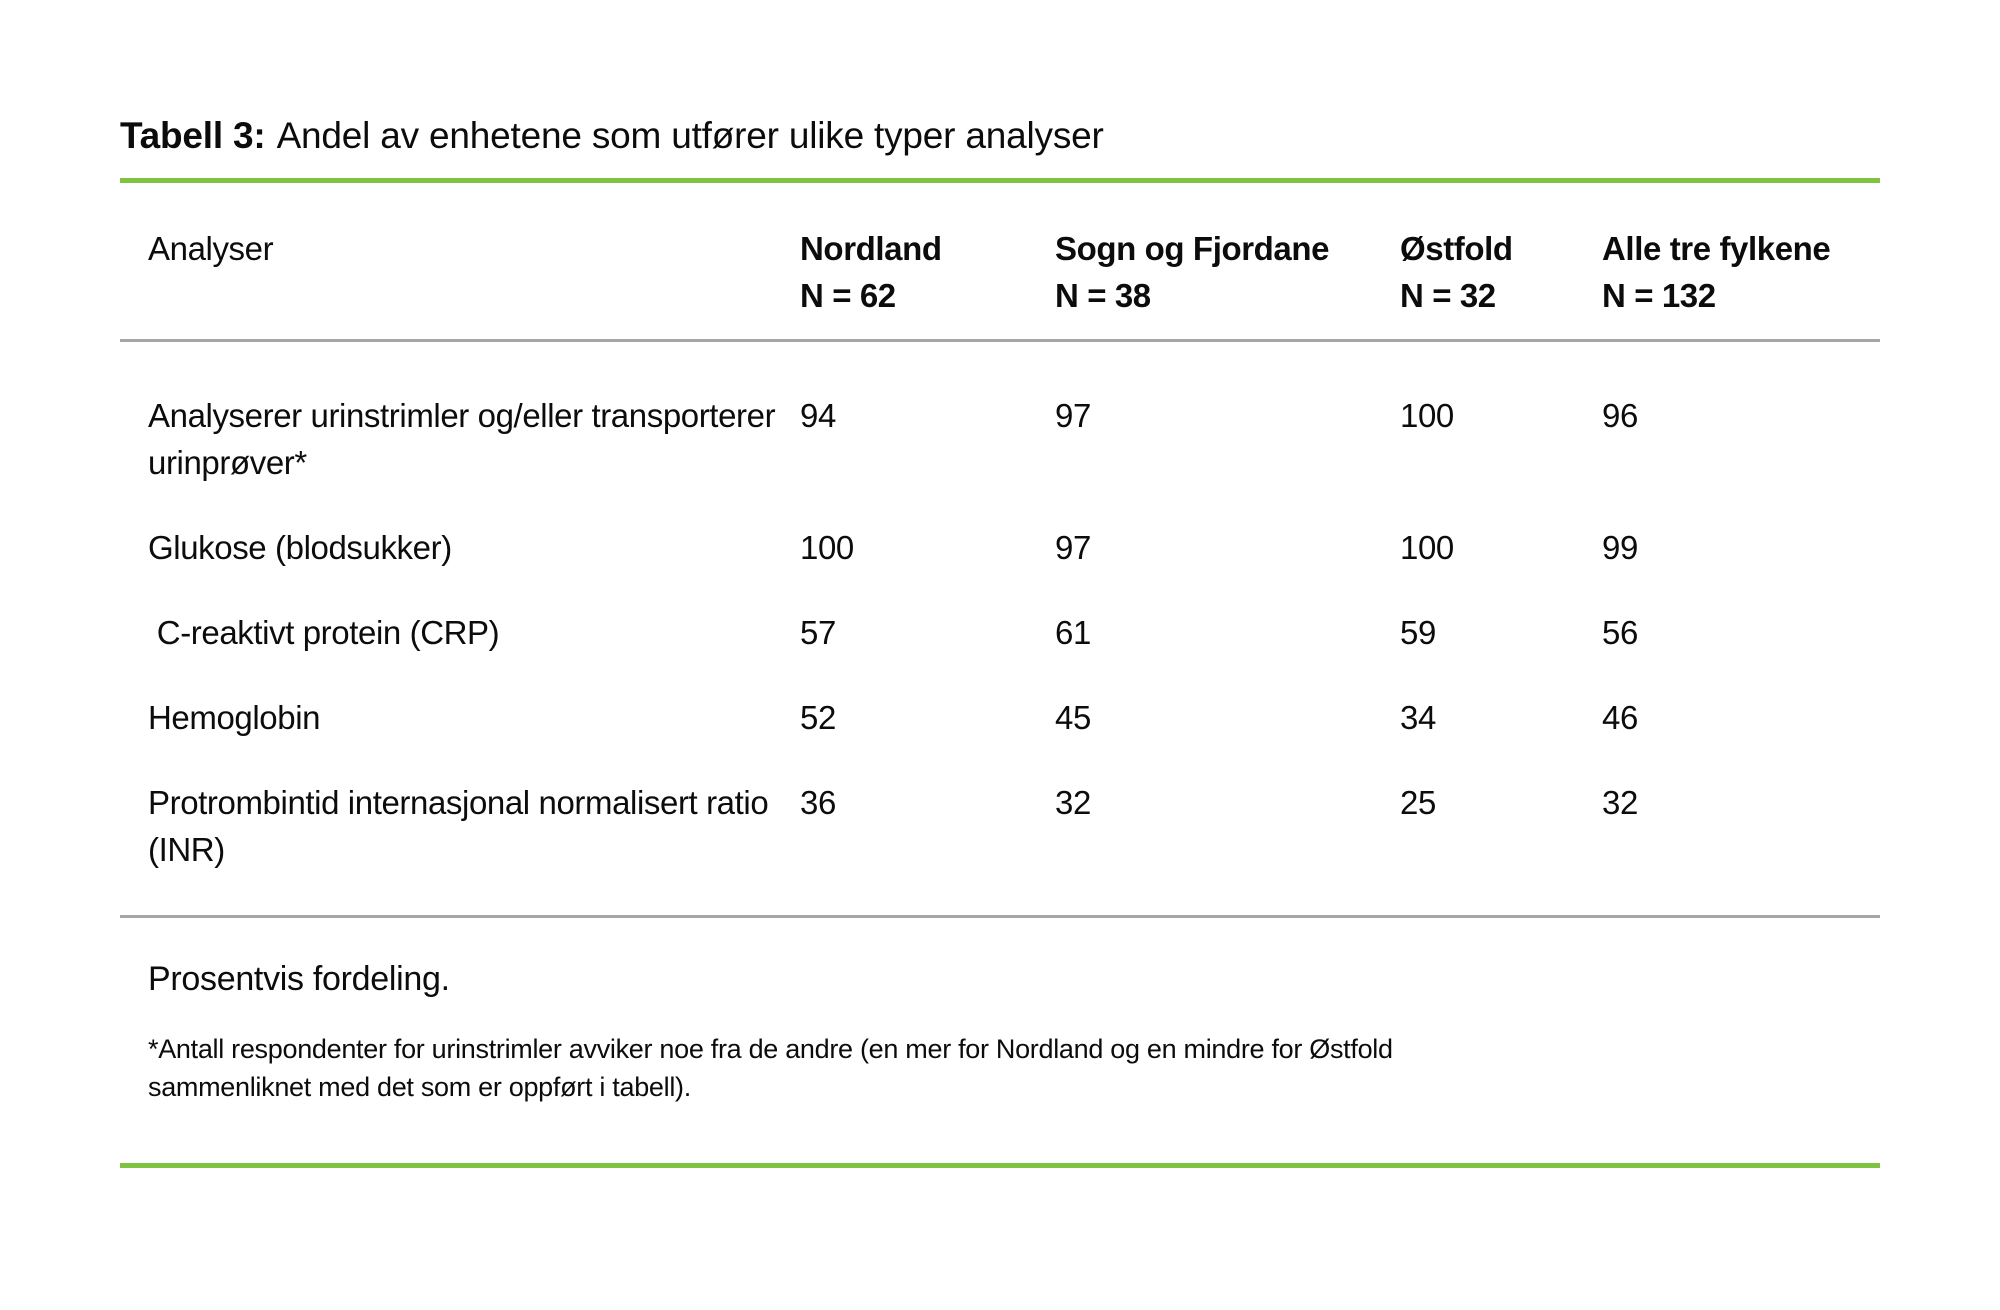 The image size is (2000, 1310). What do you see at coordinates (1000, 1165) in the screenshot?
I see `bottom-accent-rule` at bounding box center [1000, 1165].